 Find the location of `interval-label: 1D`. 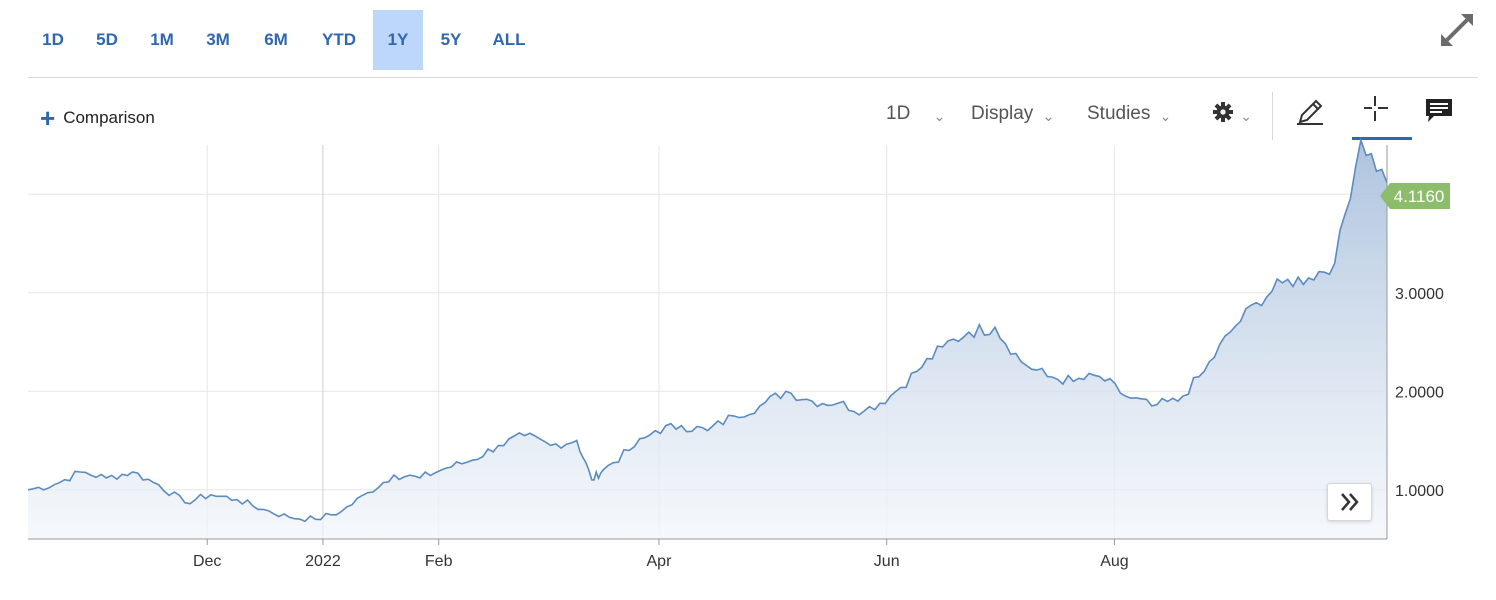

interval-label: 1D is located at coordinates (898, 113).